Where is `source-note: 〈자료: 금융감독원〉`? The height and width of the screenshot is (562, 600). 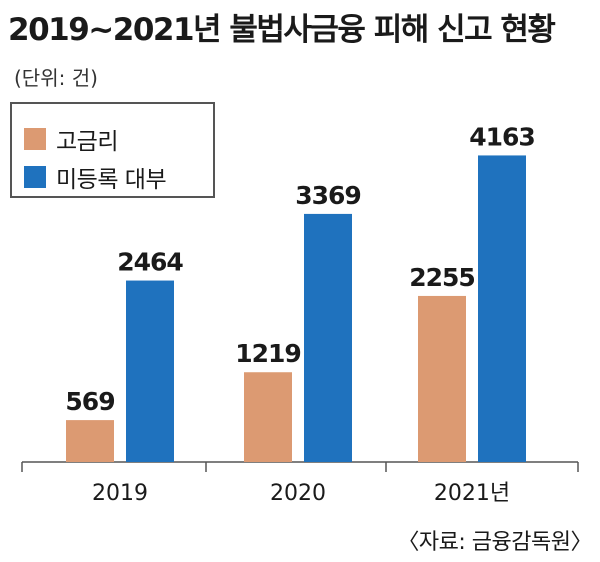 source-note: 〈자료: 금융감독원〉 is located at coordinates (494, 542).